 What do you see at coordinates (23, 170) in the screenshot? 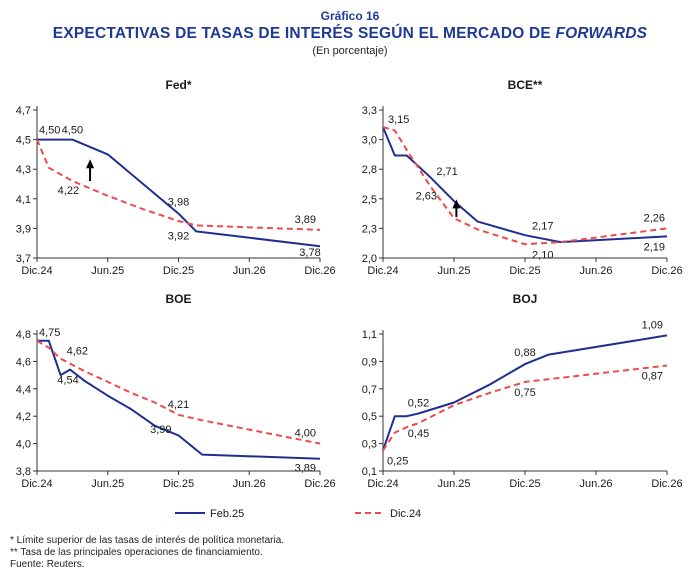
I see `y-tick-label-0-3: 4,3` at bounding box center [23, 170].